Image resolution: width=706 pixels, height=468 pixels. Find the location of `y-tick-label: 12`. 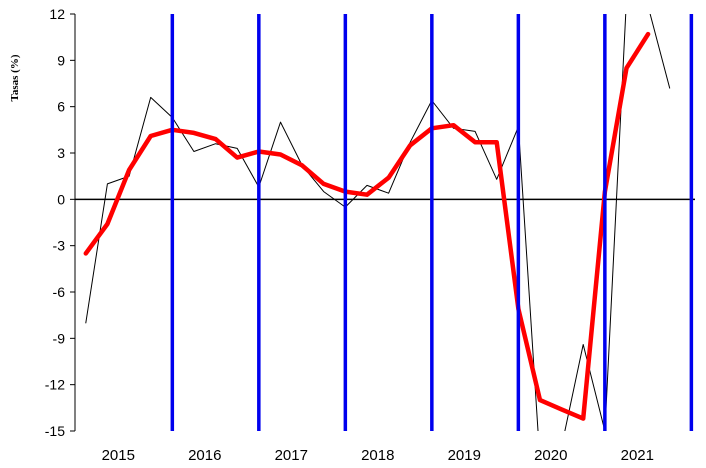

y-tick-label: 12 is located at coordinates (57, 14).